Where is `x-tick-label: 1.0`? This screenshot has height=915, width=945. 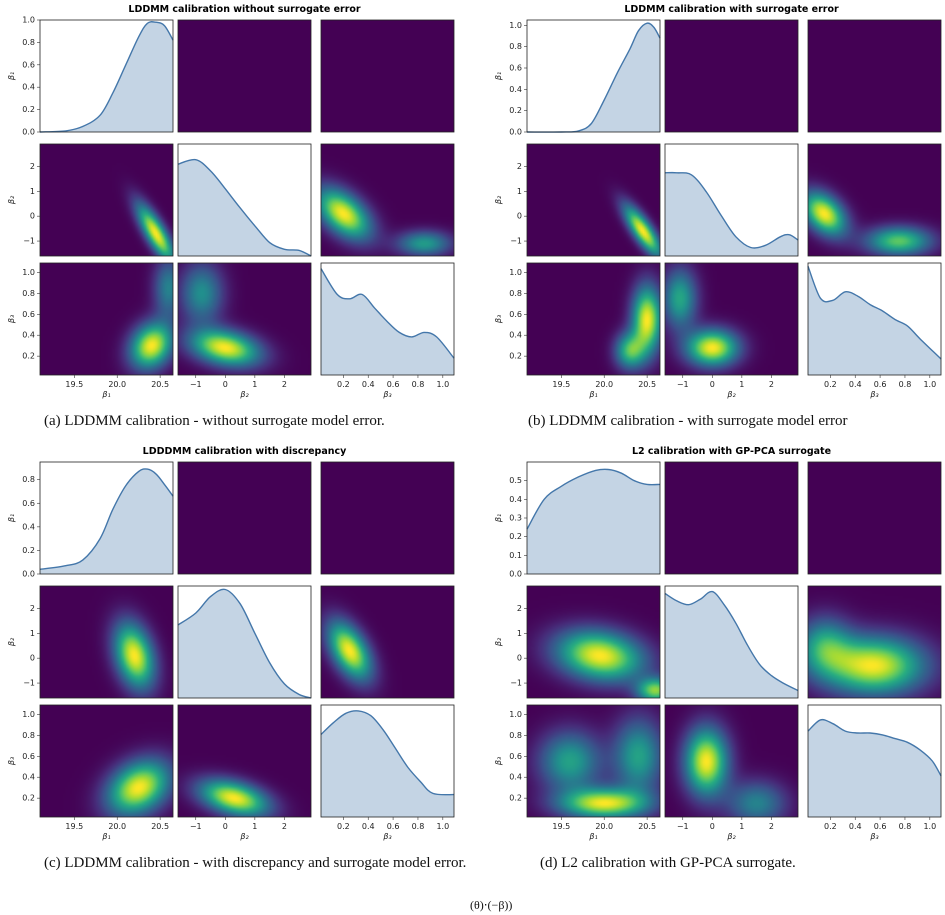
x-tick-label: 1.0 is located at coordinates (929, 384).